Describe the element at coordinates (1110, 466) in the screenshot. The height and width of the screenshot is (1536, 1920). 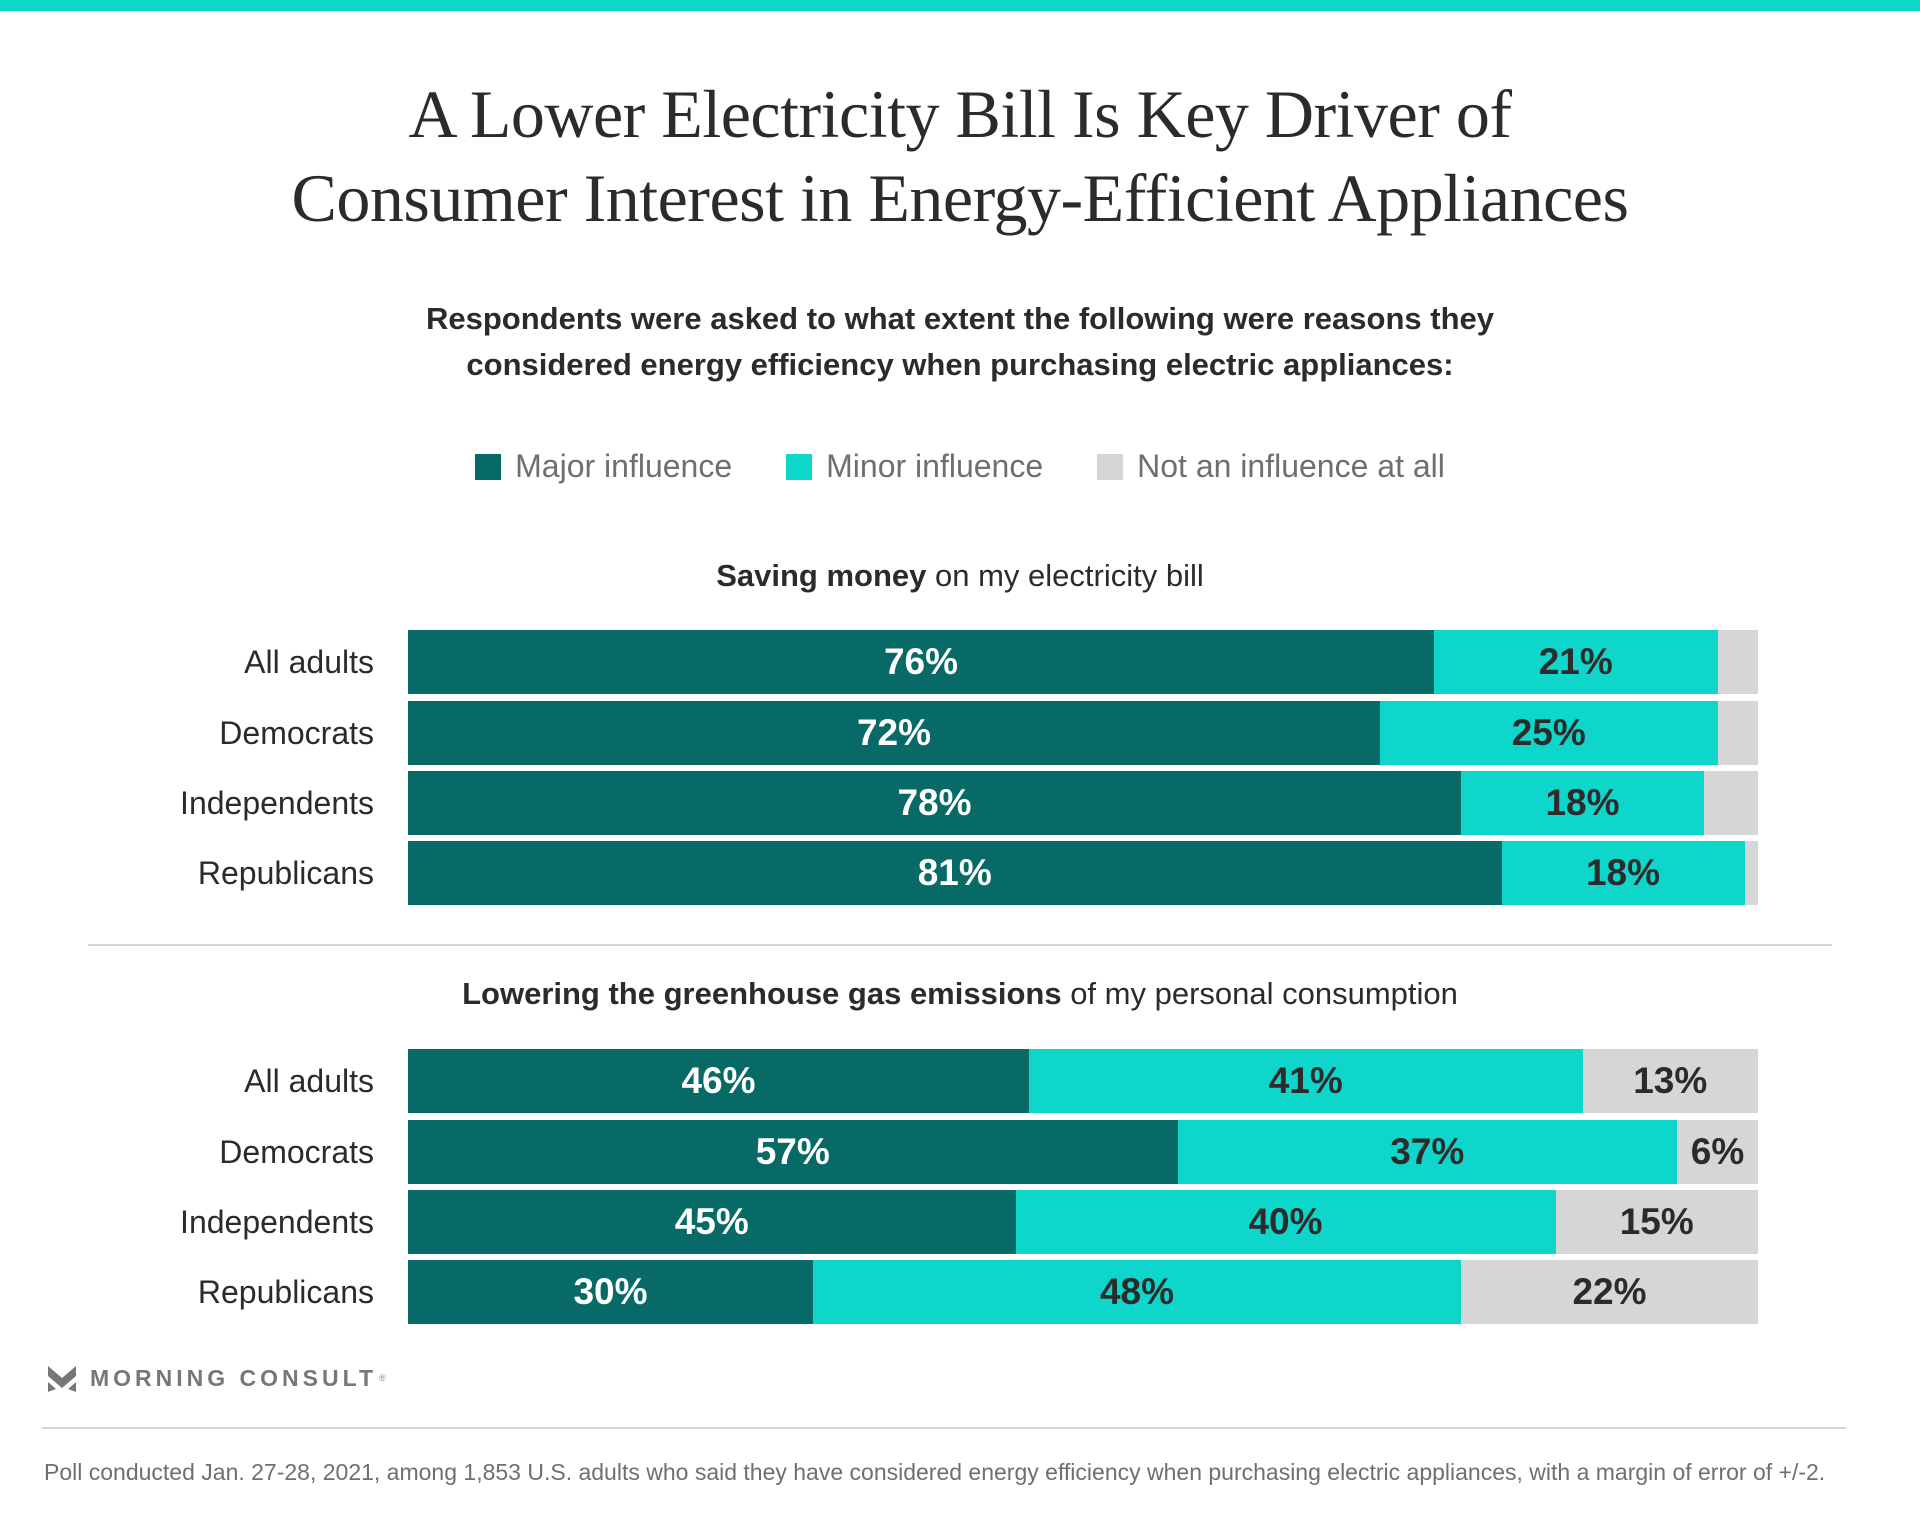
I see `legend-swatch-none` at that location.